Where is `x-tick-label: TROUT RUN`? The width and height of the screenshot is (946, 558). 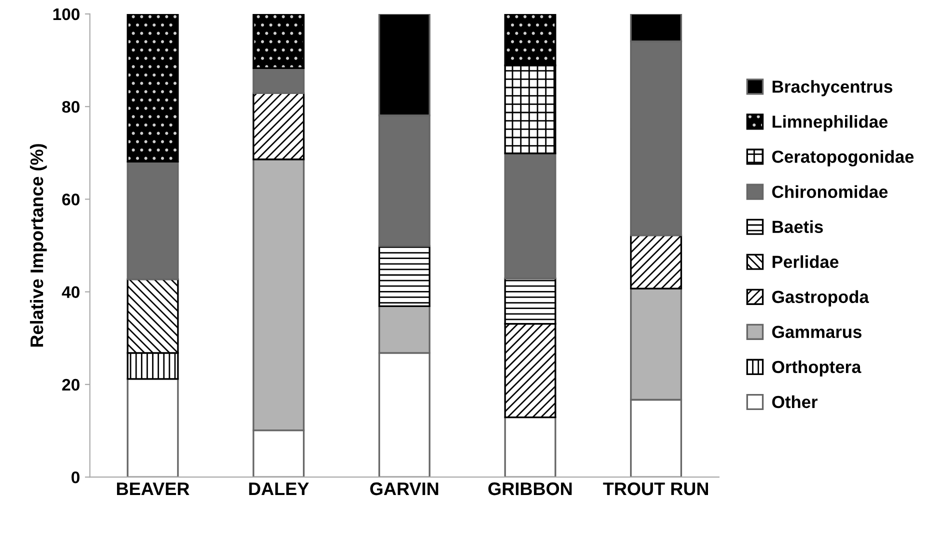
x-tick-label: TROUT RUN is located at coordinates (655, 489).